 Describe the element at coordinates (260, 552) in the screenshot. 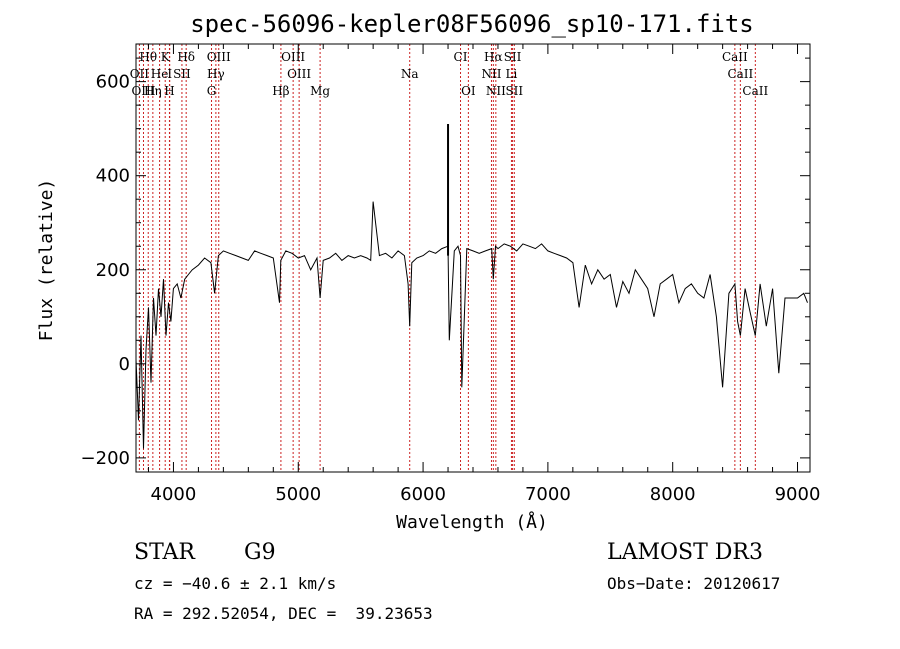

I see `object-subclass: G9` at that location.